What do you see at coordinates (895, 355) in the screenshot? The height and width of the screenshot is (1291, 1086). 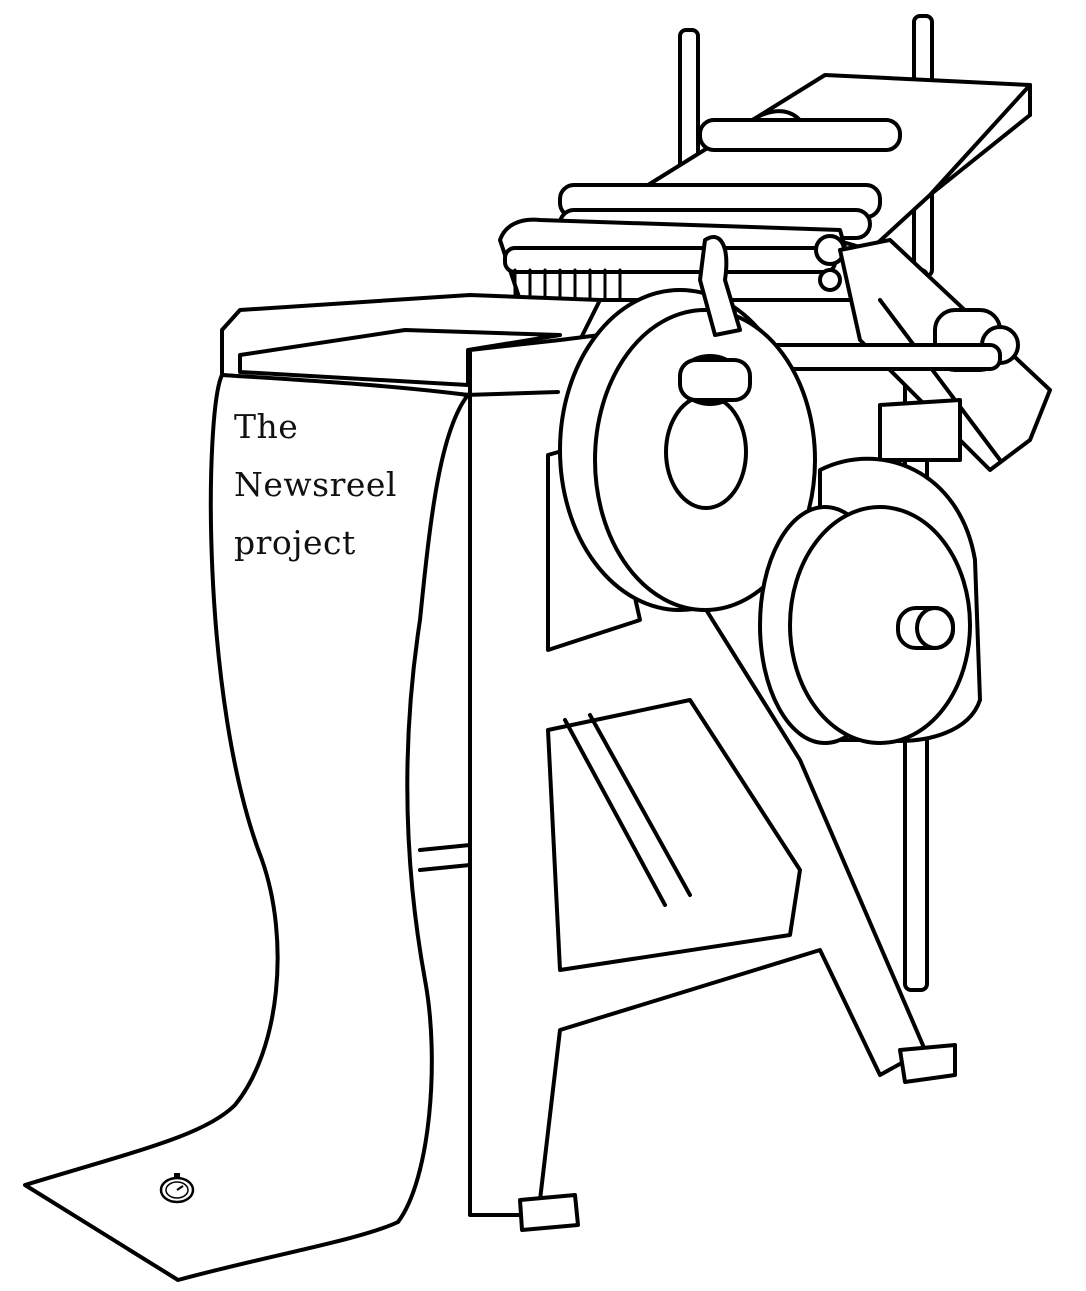 I see `crank-linkage` at bounding box center [895, 355].